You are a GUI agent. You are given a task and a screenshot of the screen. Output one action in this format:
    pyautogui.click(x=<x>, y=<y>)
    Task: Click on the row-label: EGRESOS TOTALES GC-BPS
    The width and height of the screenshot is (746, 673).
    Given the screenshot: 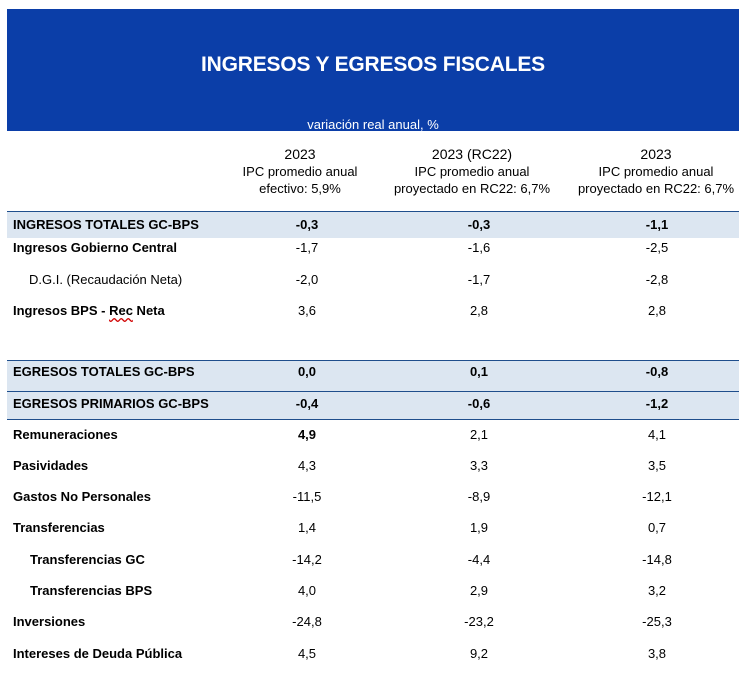 What is the action you would take?
    pyautogui.click(x=104, y=371)
    